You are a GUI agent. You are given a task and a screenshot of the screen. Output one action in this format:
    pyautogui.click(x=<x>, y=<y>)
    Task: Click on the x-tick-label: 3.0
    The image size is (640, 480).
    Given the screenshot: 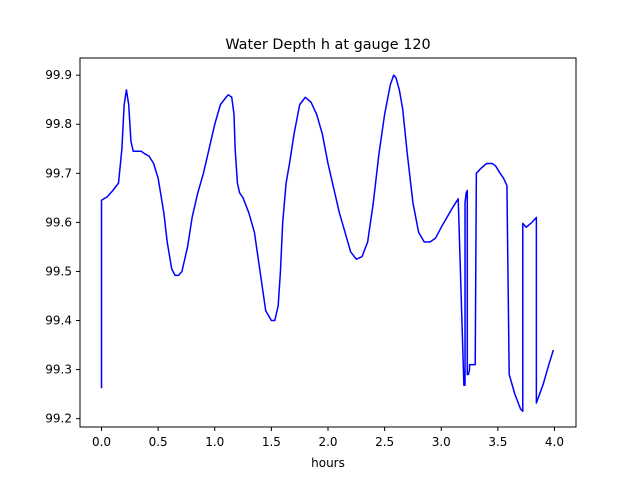 What is the action you would take?
    pyautogui.click(x=441, y=442)
    